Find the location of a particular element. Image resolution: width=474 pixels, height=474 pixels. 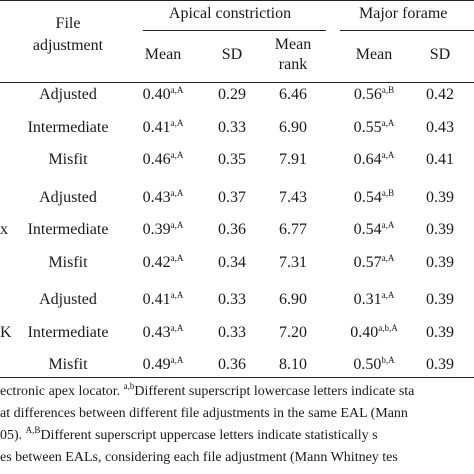

table-bottom-rule is located at coordinates (237, 377).